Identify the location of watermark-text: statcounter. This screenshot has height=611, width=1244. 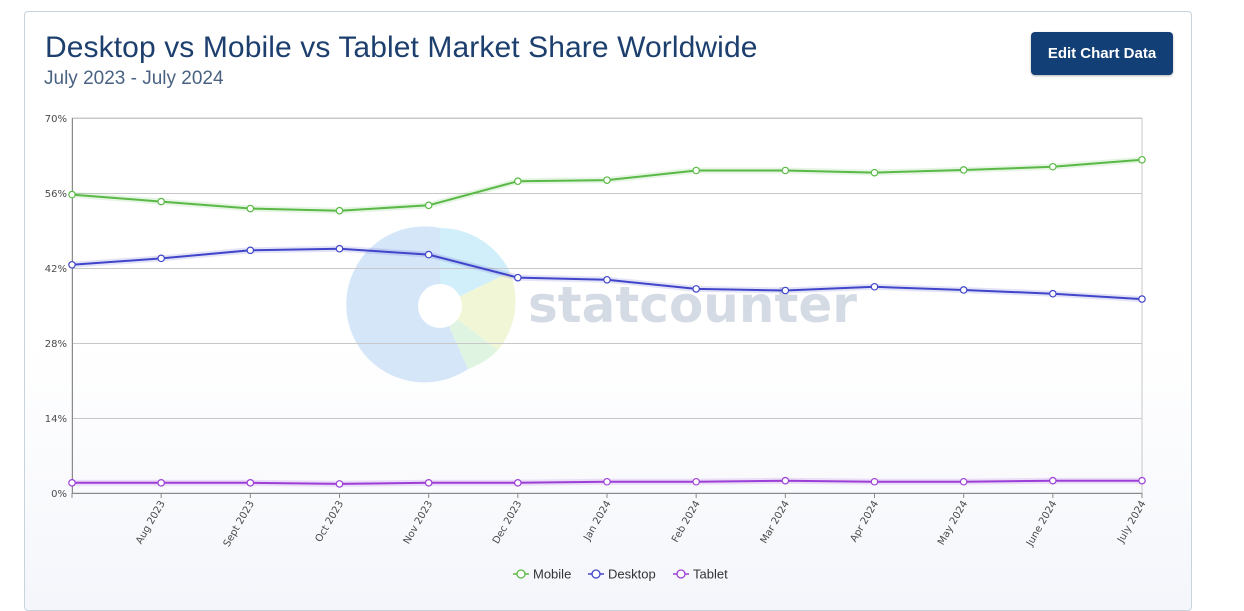
(692, 305).